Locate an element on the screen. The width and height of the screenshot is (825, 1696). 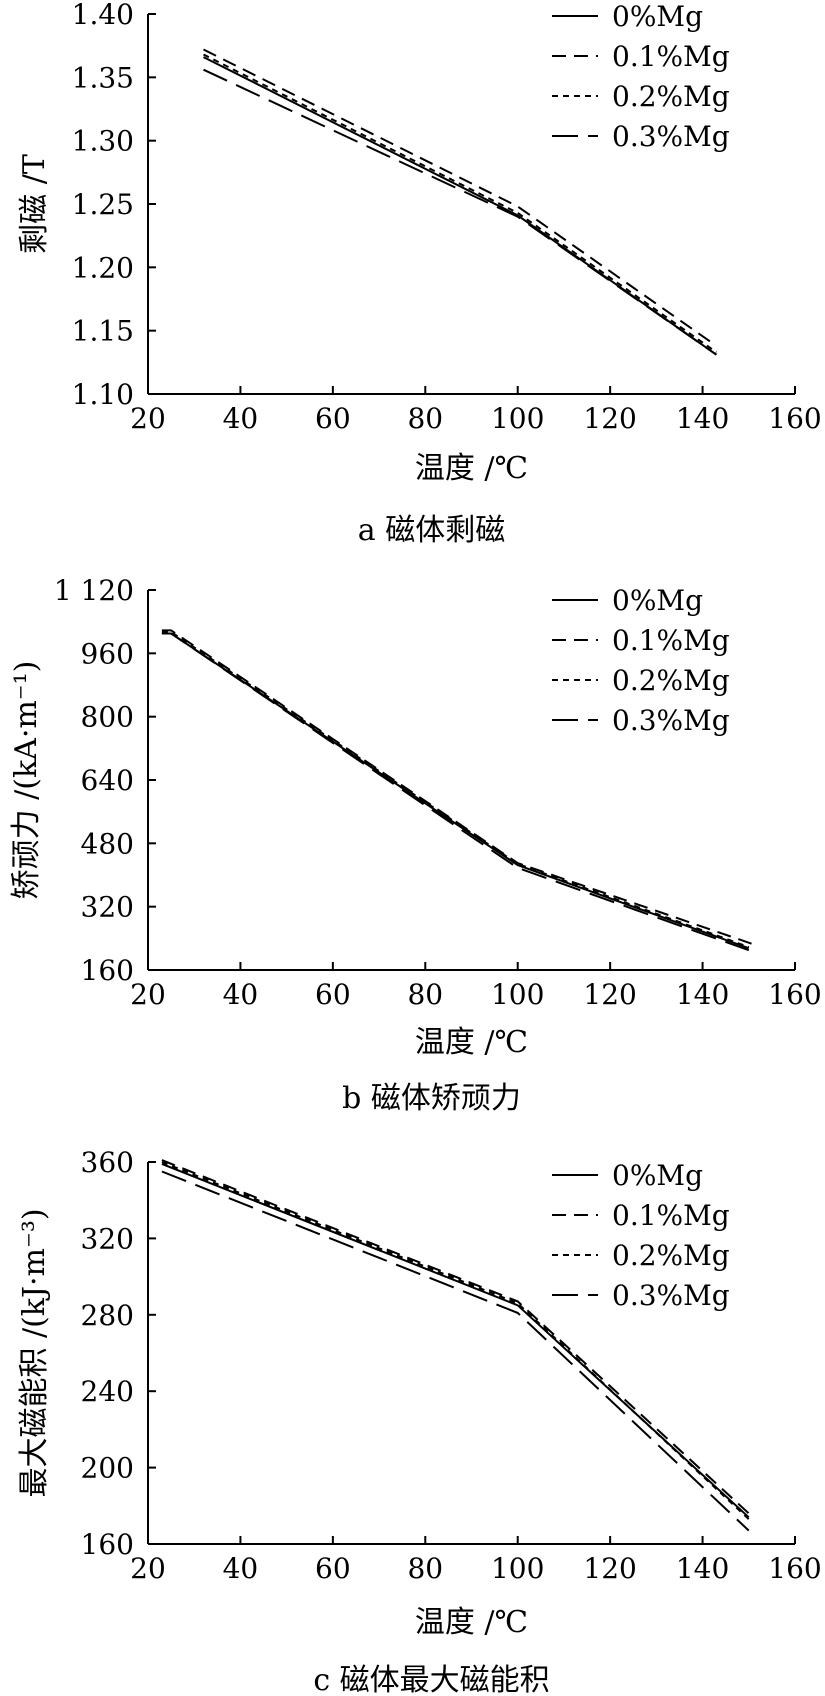
chart-c-x-tick-label: 160 is located at coordinates (794, 1568).